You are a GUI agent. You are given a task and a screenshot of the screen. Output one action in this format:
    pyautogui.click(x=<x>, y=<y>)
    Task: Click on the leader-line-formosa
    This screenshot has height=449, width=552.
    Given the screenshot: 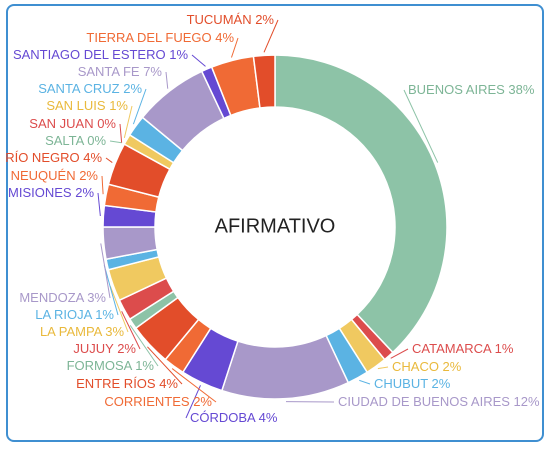 What is the action you would take?
    pyautogui.click(x=144, y=346)
    